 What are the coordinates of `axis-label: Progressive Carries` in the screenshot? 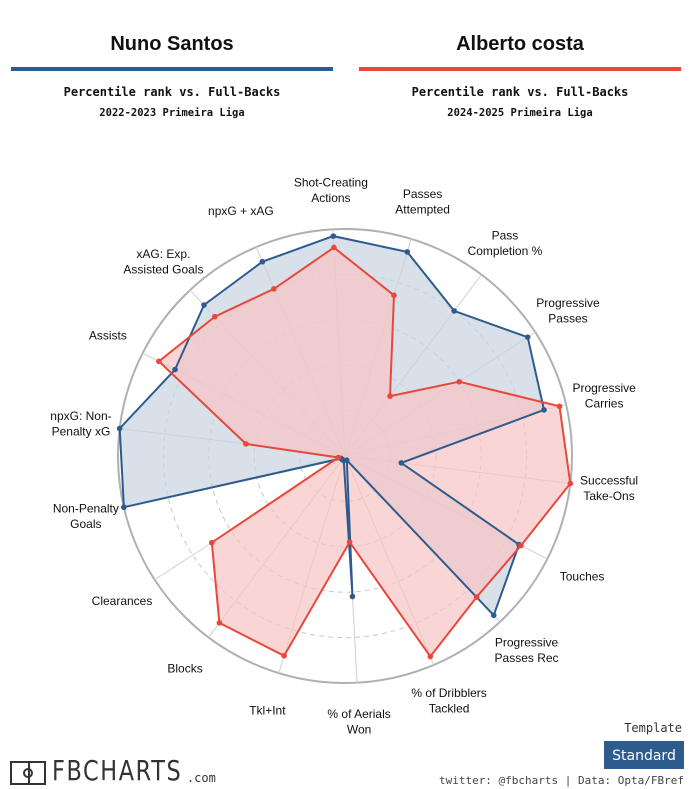 It's located at (604, 396).